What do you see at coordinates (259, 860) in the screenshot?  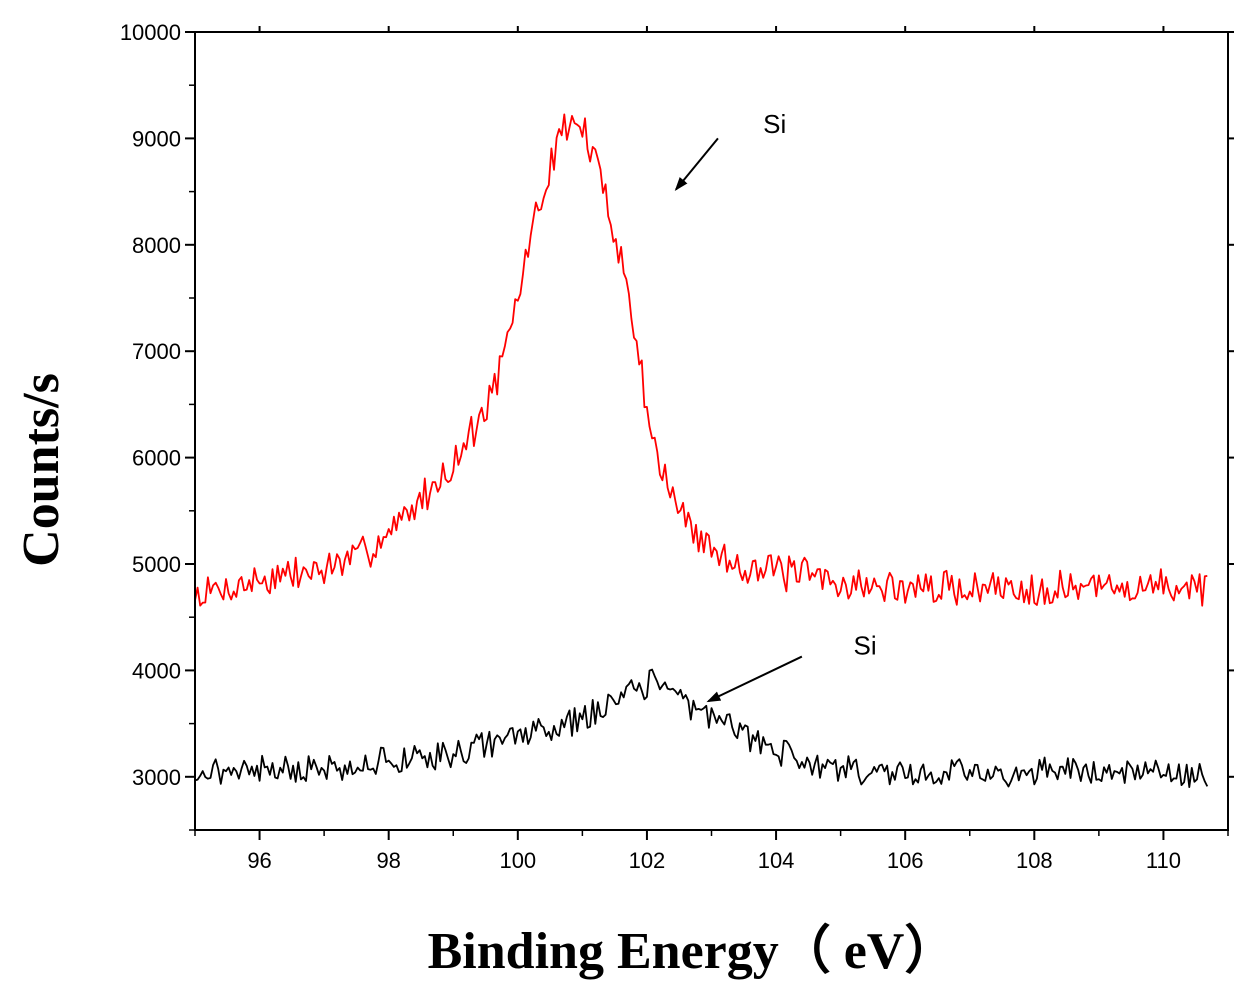 I see `x-tick-label: 96` at bounding box center [259, 860].